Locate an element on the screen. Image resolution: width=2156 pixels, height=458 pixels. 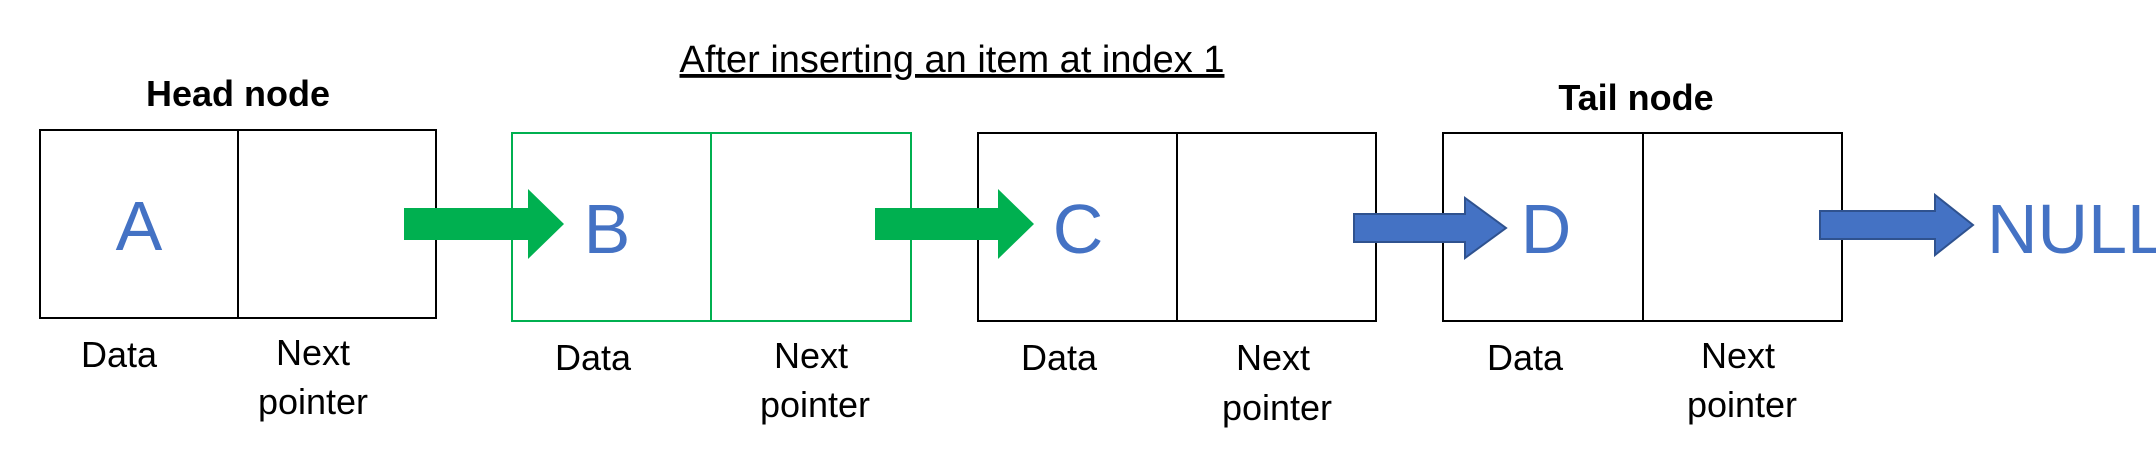
arrow-c-to-d is located at coordinates (1430, 228).